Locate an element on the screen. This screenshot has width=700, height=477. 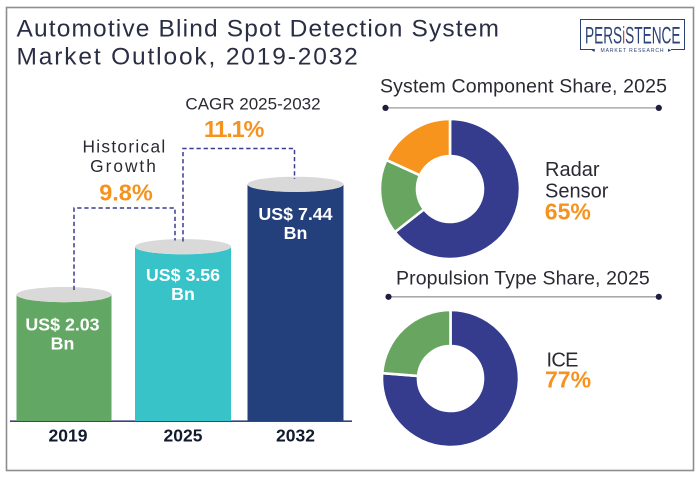
svg-text: 65% is located at coordinates (568, 212).